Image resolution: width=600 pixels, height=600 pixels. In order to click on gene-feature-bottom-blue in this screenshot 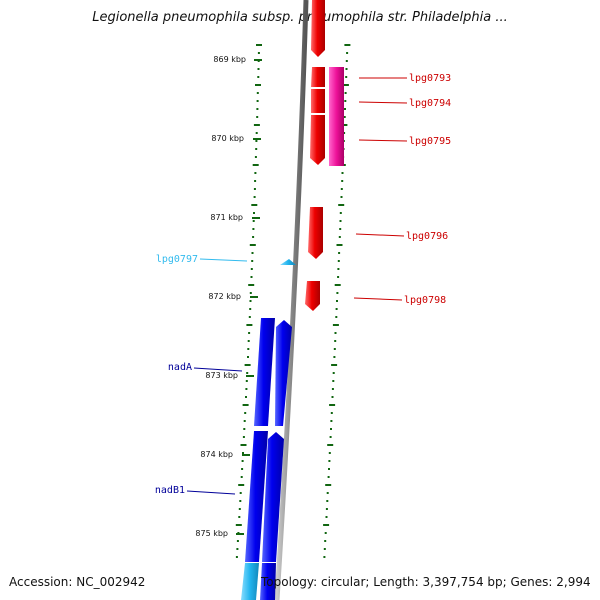, I will do `click(268, 581)`.